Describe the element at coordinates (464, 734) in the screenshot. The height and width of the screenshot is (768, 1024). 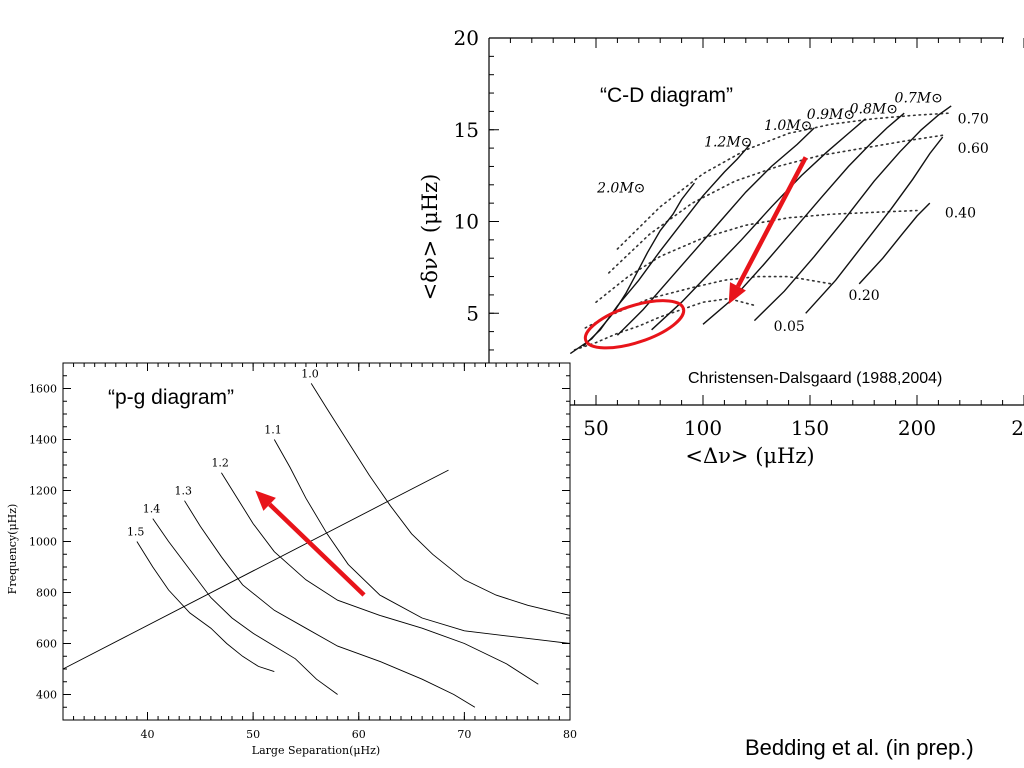
I see `pg-xtick-label: 70` at that location.